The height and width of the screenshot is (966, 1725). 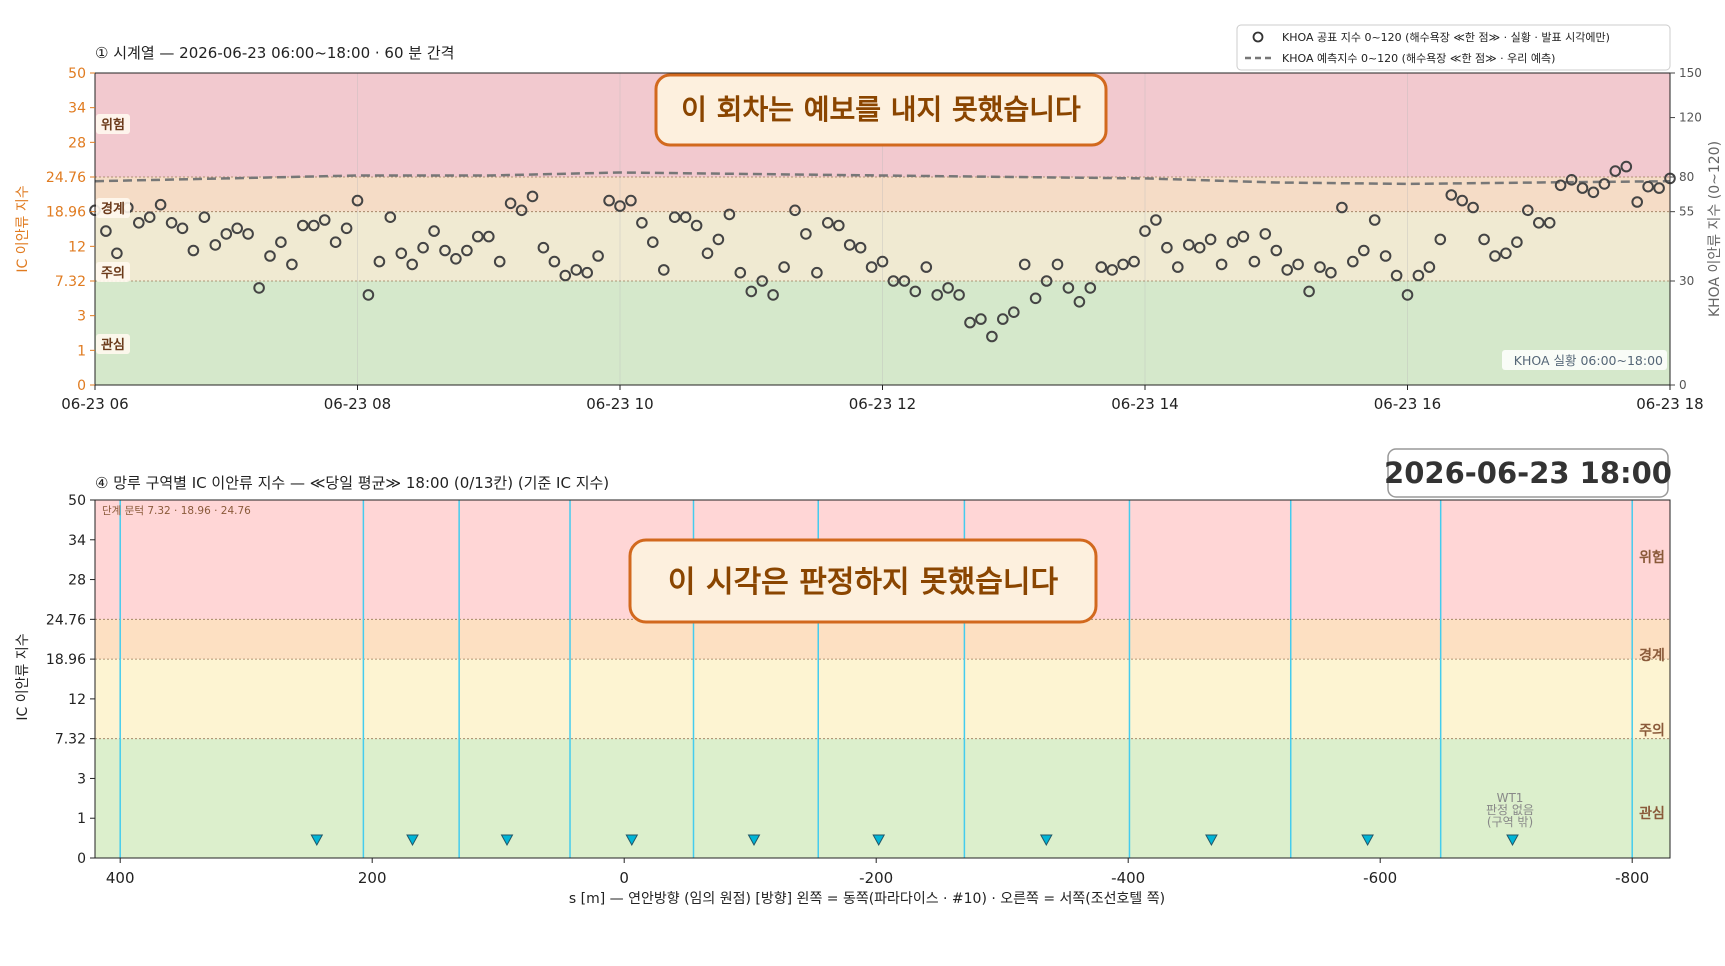 I want to click on top-no-forecast-banner: 이 회차는 예보를 내지 못했습니다, so click(x=881, y=110).